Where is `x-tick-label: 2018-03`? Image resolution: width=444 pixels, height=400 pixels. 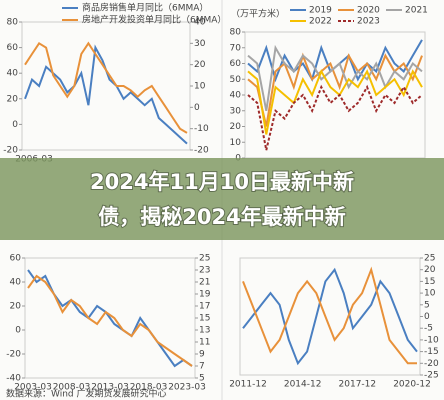
x-tick-label: 2018-03 is located at coordinates (149, 388).